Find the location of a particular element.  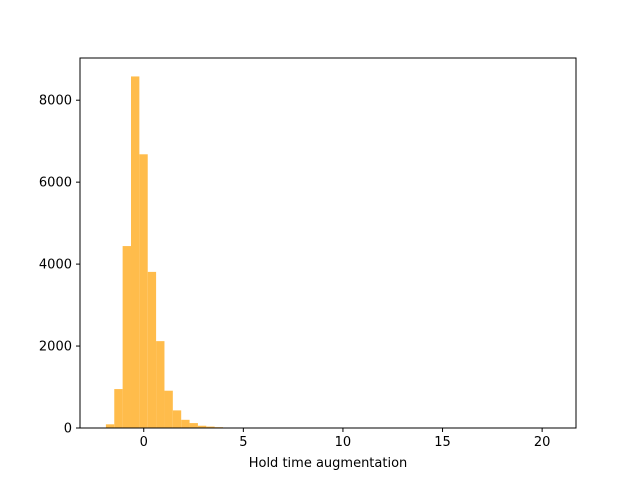

x-tick-label: 0 is located at coordinates (144, 442).